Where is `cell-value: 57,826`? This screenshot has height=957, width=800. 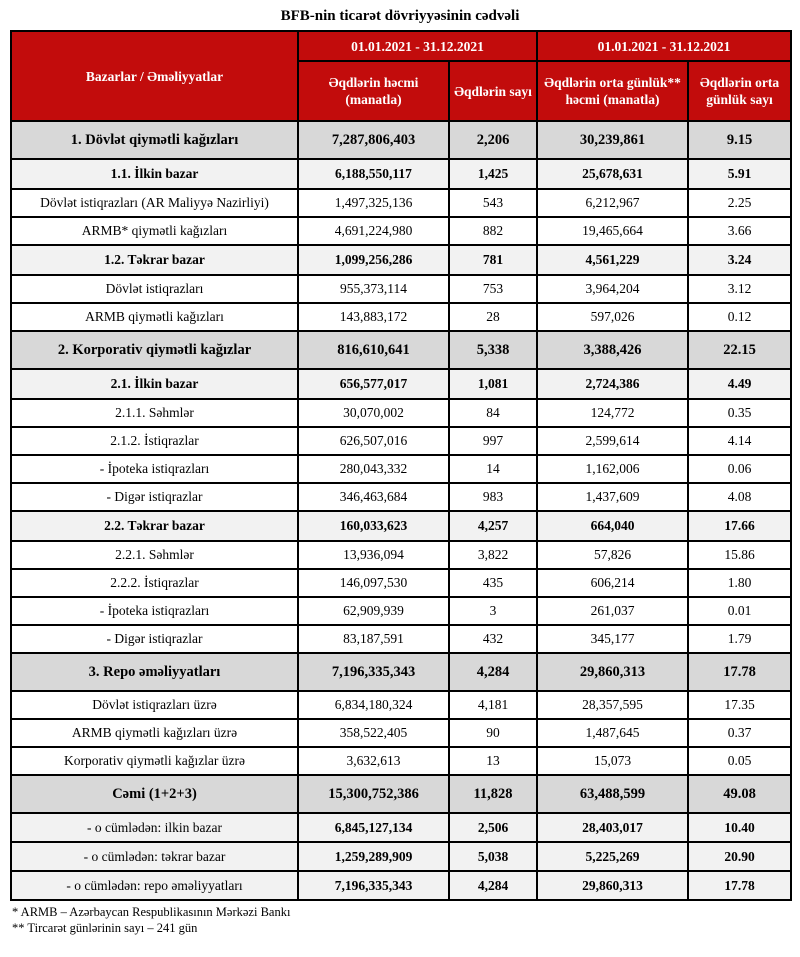
cell-value: 57,826 is located at coordinates (612, 555).